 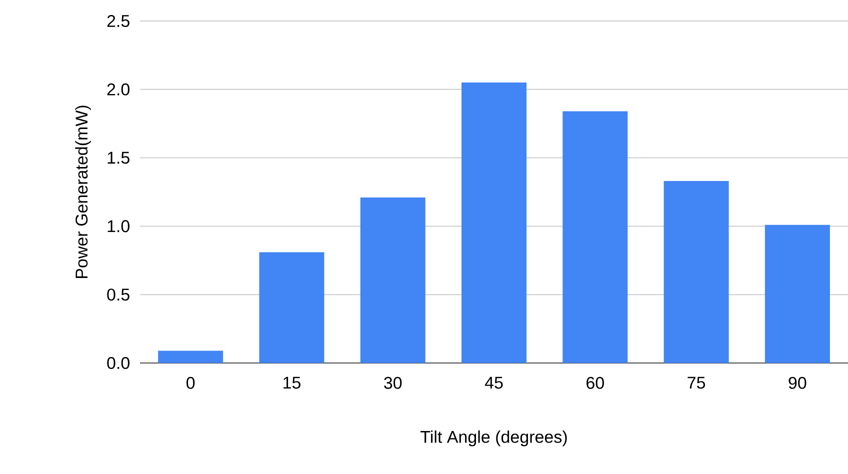 What do you see at coordinates (119, 226) in the screenshot?
I see `y-tick-label: 1.0` at bounding box center [119, 226].